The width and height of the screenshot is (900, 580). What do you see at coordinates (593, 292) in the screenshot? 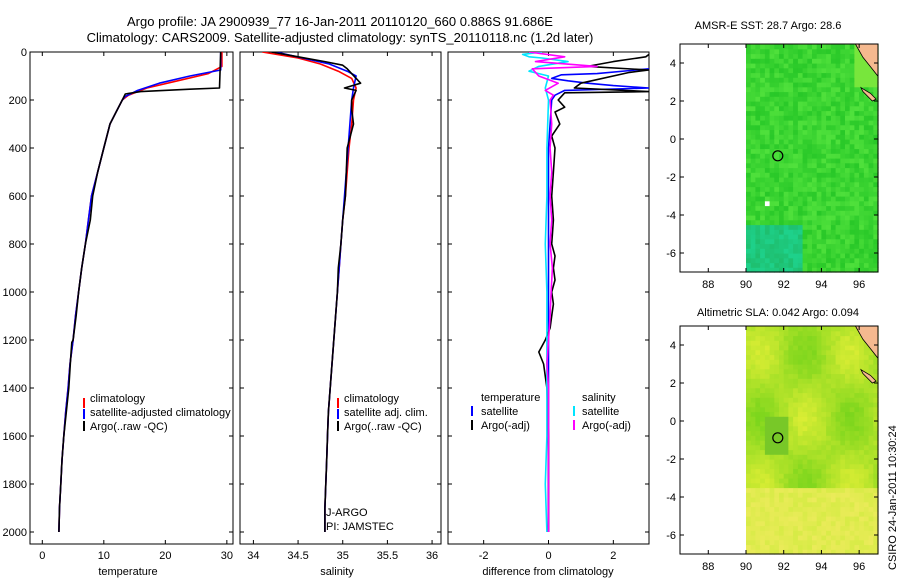
I see `series-line-argo-adj-` at bounding box center [593, 292].